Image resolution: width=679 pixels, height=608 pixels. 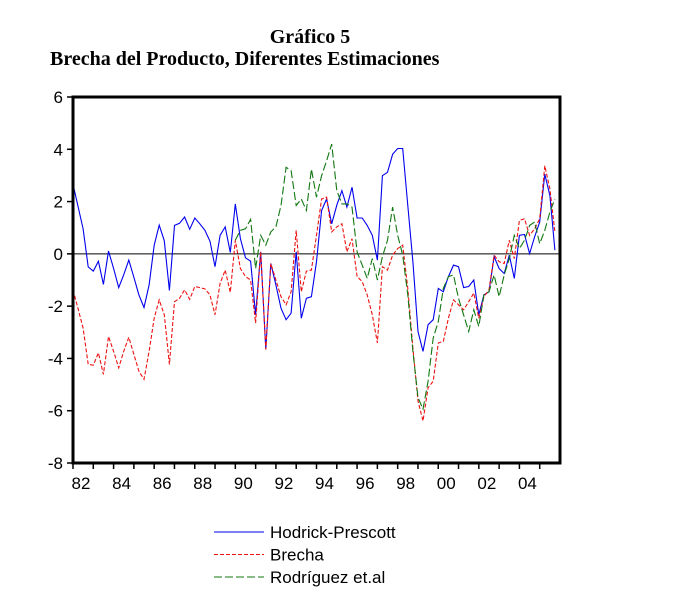 I want to click on x-tick-label: 82, so click(x=81, y=483).